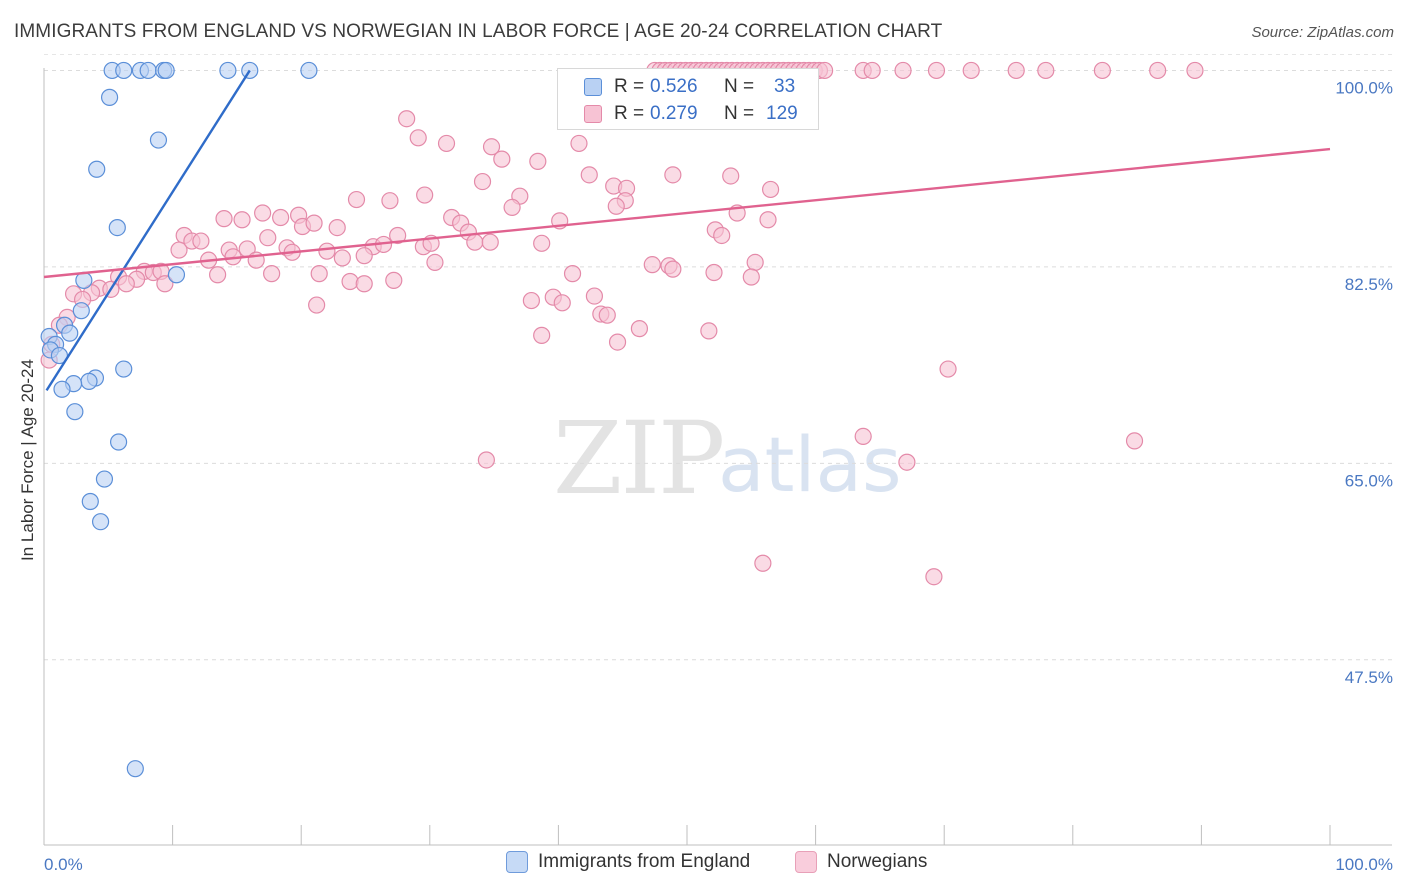 This screenshot has width=1406, height=892. Describe the element at coordinates (1369, 480) in the screenshot. I see `y-tick-label: 65.0%` at that location.